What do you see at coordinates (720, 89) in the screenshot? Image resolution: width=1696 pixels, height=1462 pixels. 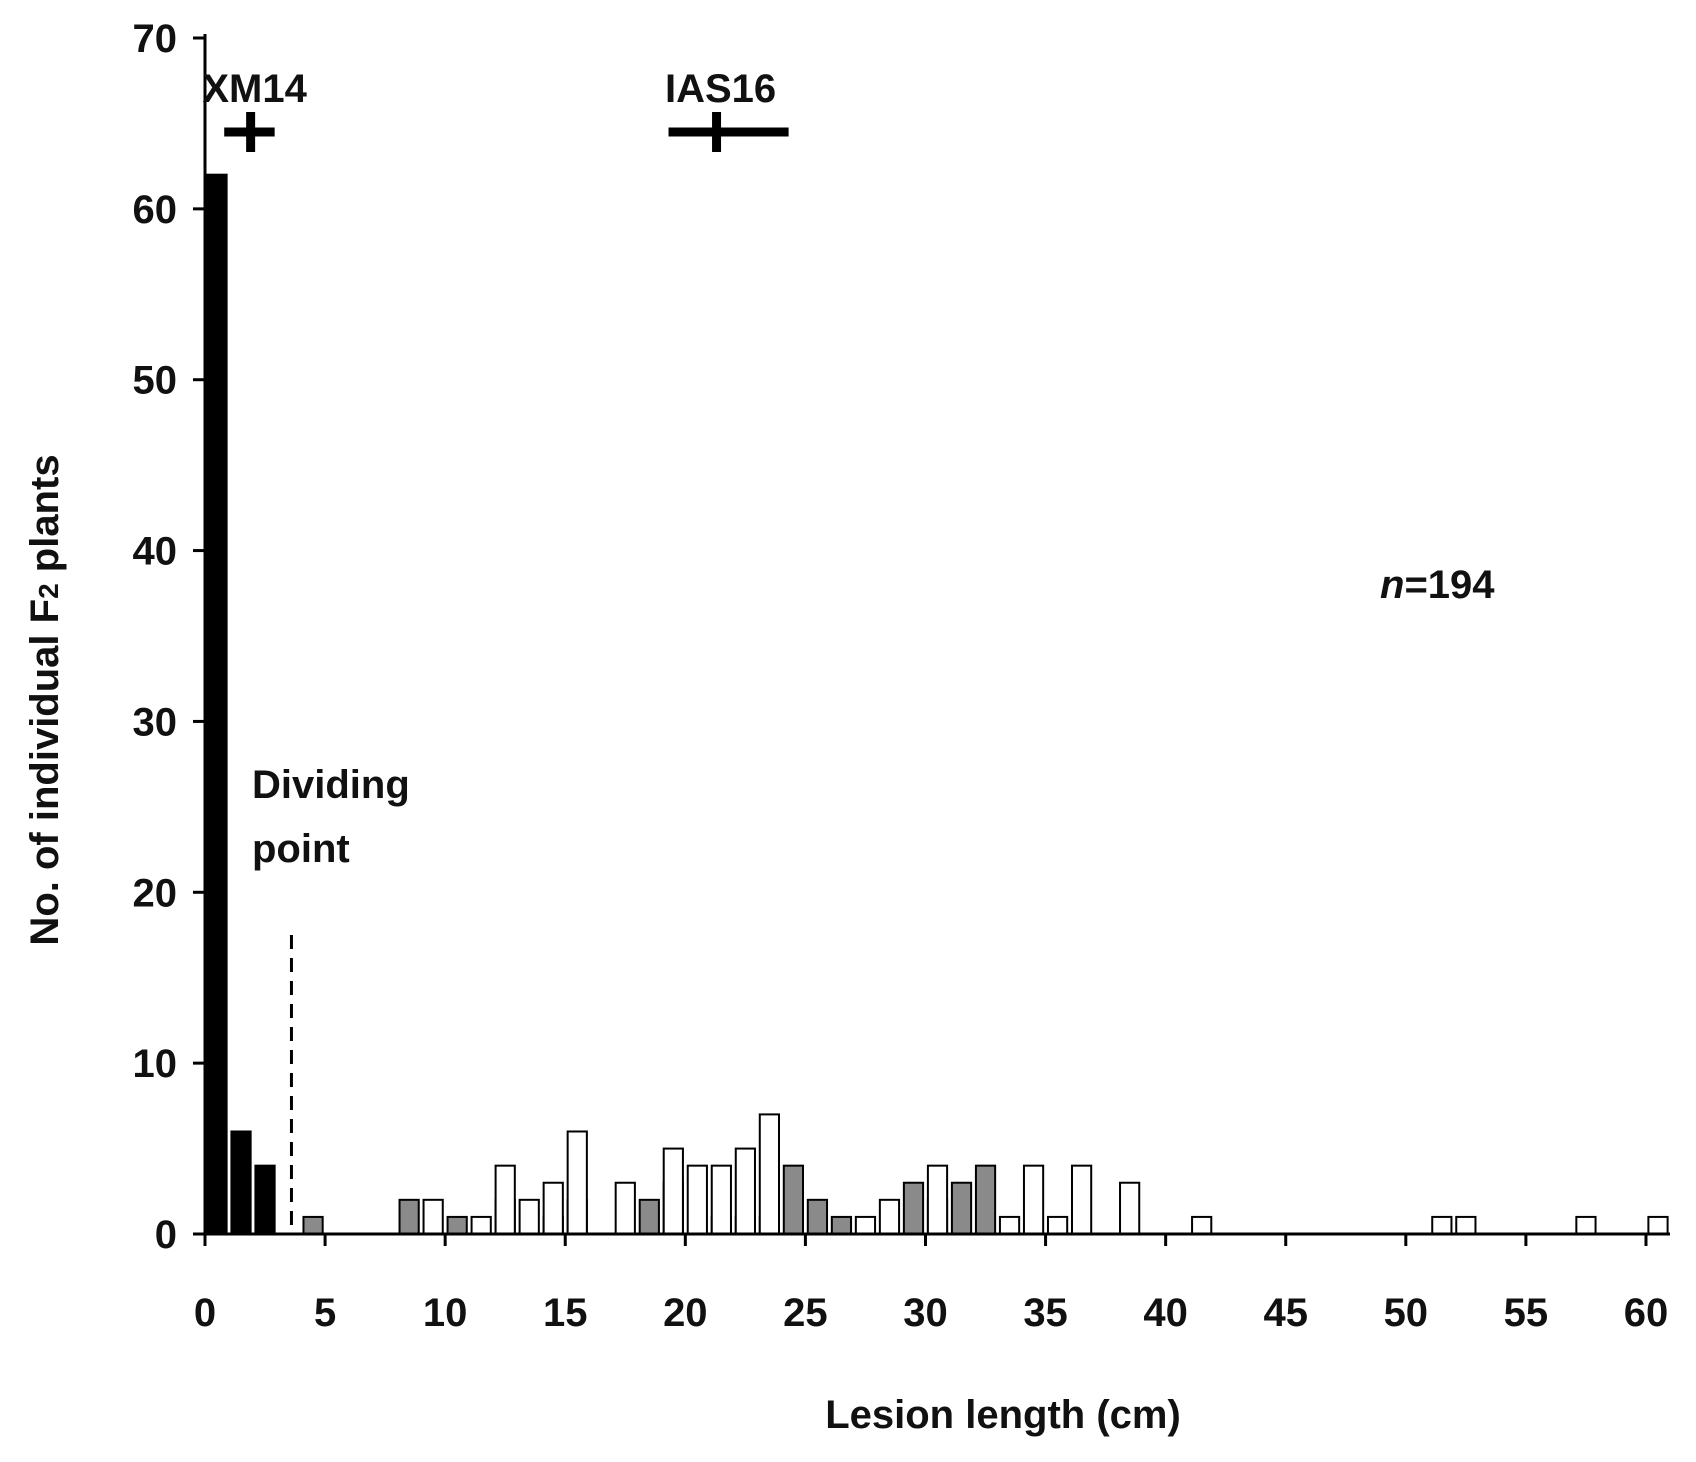 I see `ias16-label: IAS16` at bounding box center [720, 89].